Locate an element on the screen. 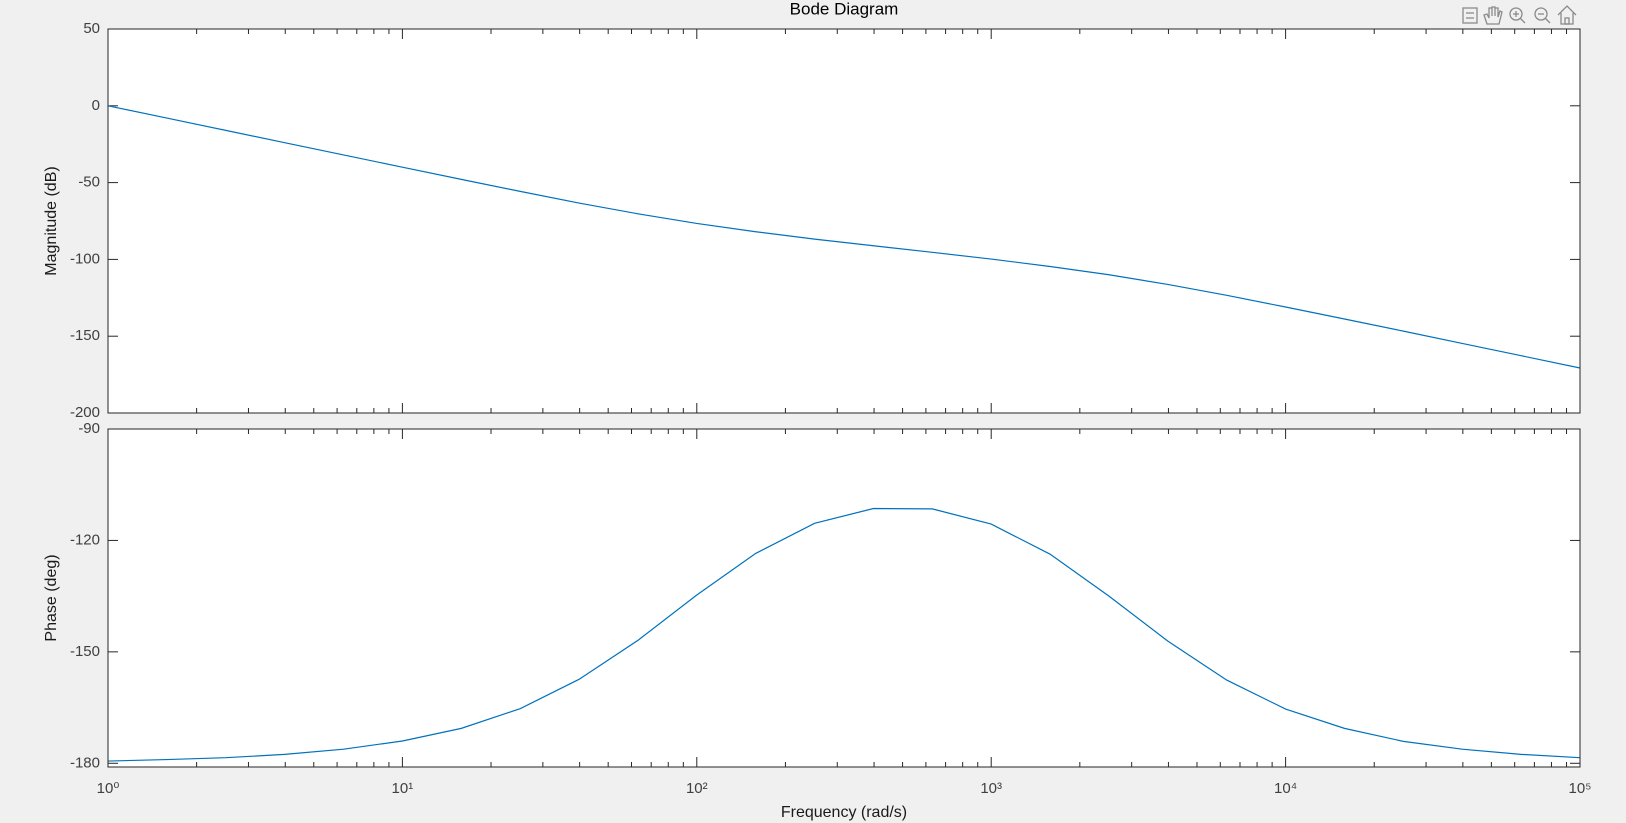 This screenshot has width=1626, height=823. zoom-out-button is located at coordinates (1542, 15).